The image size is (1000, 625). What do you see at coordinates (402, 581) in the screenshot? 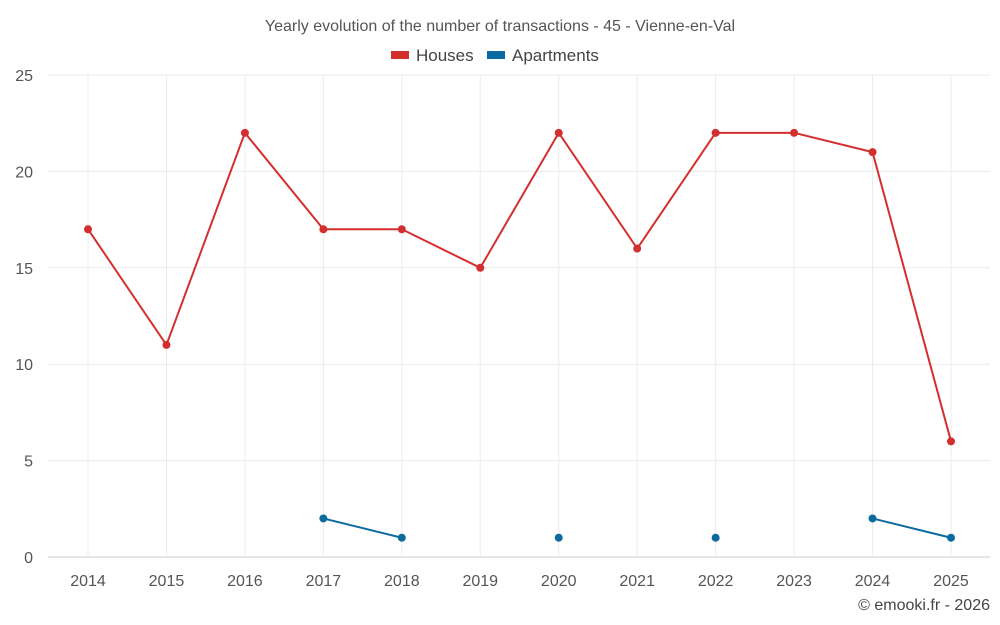
I see `x-tick-label: 2018` at bounding box center [402, 581].